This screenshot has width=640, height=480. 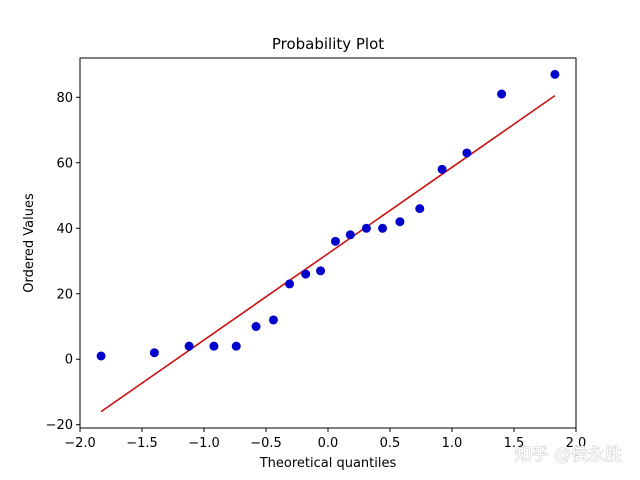 What do you see at coordinates (514, 443) in the screenshot?
I see `x-tick-label: 1.5` at bounding box center [514, 443].